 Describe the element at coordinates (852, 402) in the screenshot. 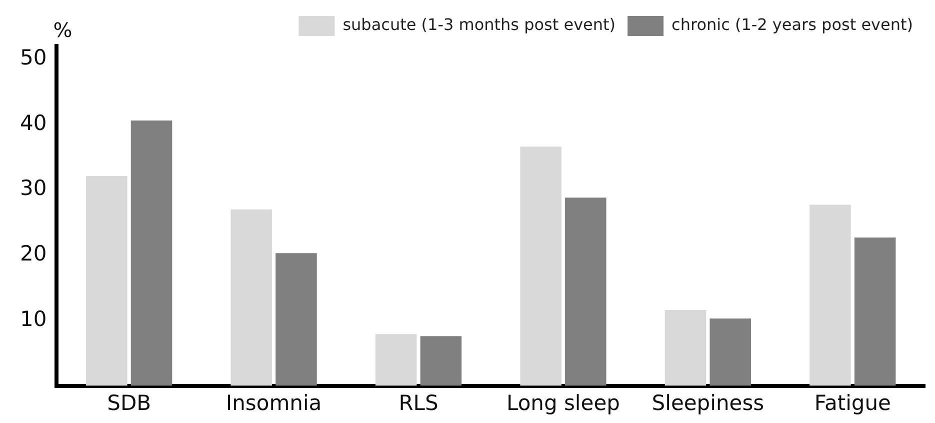

I see `x-tick-label: Fatigue` at that location.